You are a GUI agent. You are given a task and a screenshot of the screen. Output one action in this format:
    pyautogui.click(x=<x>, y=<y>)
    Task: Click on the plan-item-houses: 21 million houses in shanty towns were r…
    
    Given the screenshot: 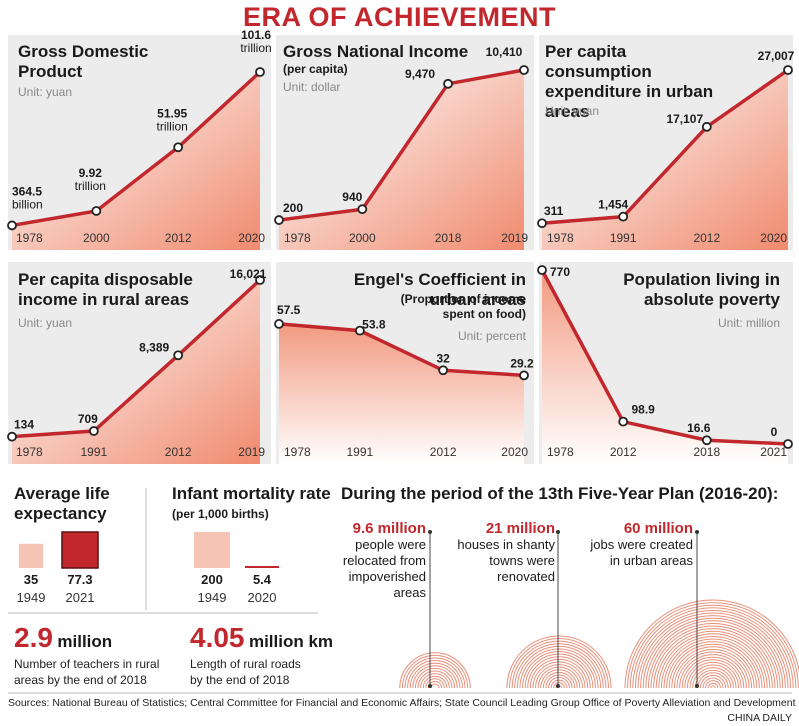 What is the action you would take?
    pyautogui.click(x=506, y=552)
    